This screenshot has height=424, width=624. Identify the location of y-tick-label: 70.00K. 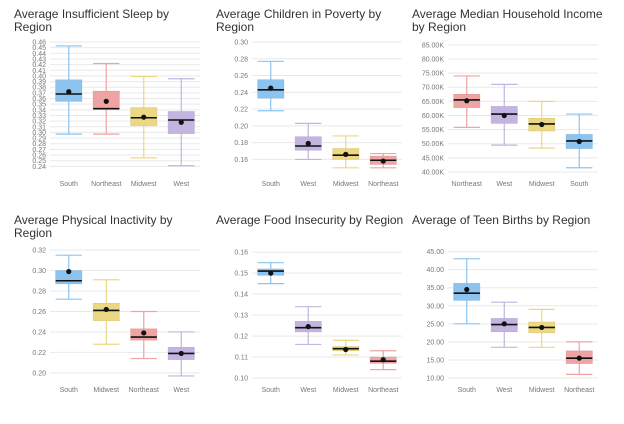
(433, 88).